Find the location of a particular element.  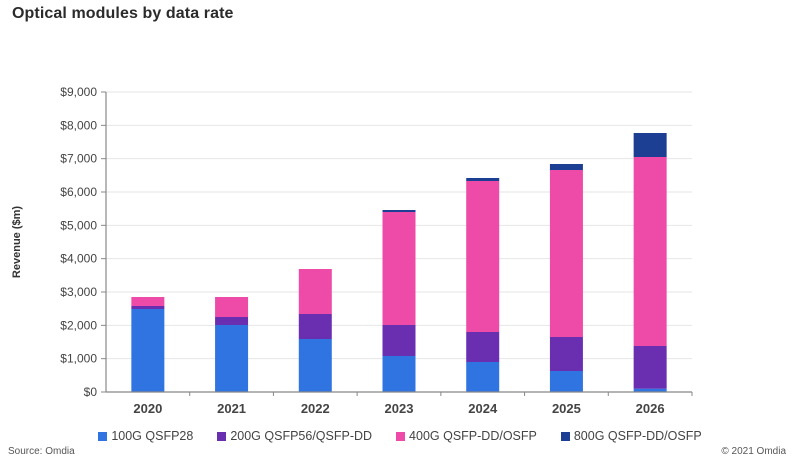

chart-title: Optical modules by data rate is located at coordinates (123, 13).